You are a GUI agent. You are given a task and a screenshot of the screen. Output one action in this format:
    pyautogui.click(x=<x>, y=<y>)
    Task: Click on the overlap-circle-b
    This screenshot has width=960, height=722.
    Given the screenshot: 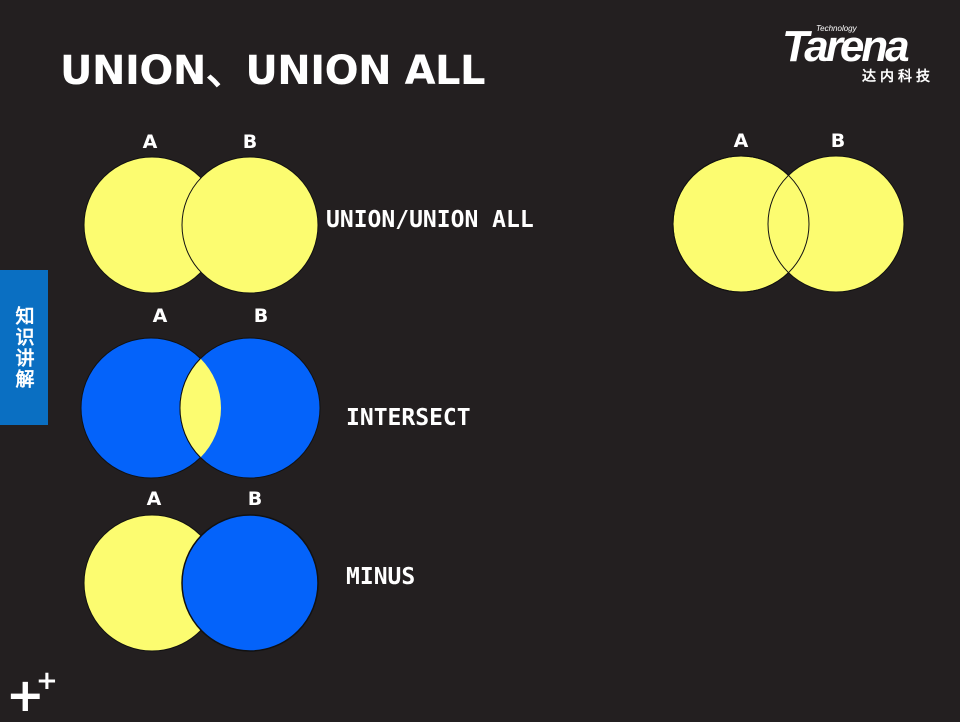 What is the action you would take?
    pyautogui.click(x=836, y=224)
    